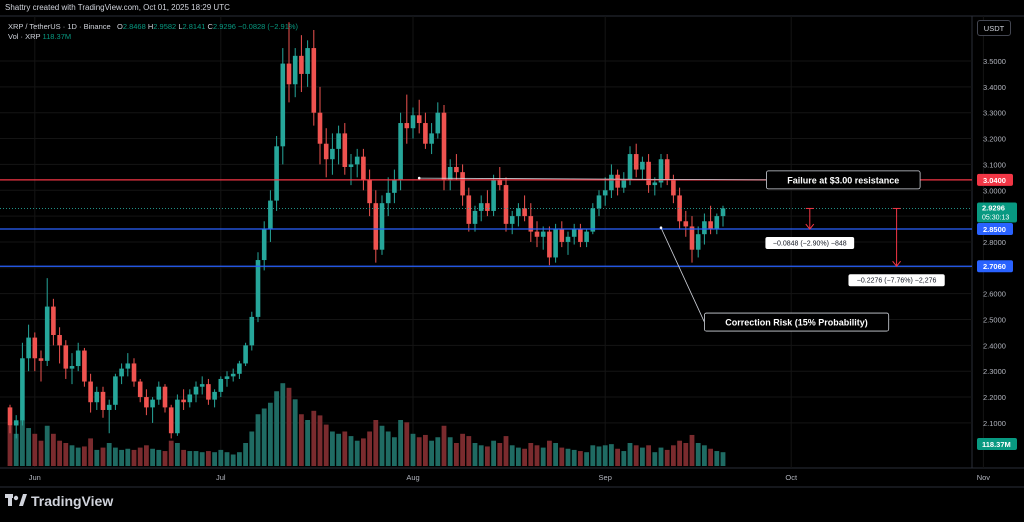 The width and height of the screenshot is (1024, 522). What do you see at coordinates (994, 345) in the screenshot?
I see `price-tick-label: 2.4000` at bounding box center [994, 345].